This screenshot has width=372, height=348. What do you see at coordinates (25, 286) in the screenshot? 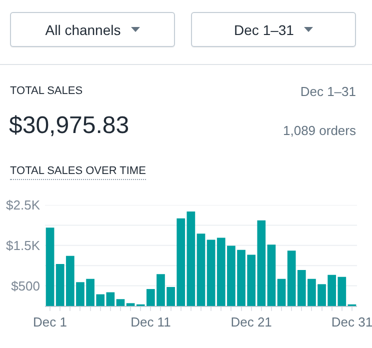
I see `y-tick-label: $500` at bounding box center [25, 286].